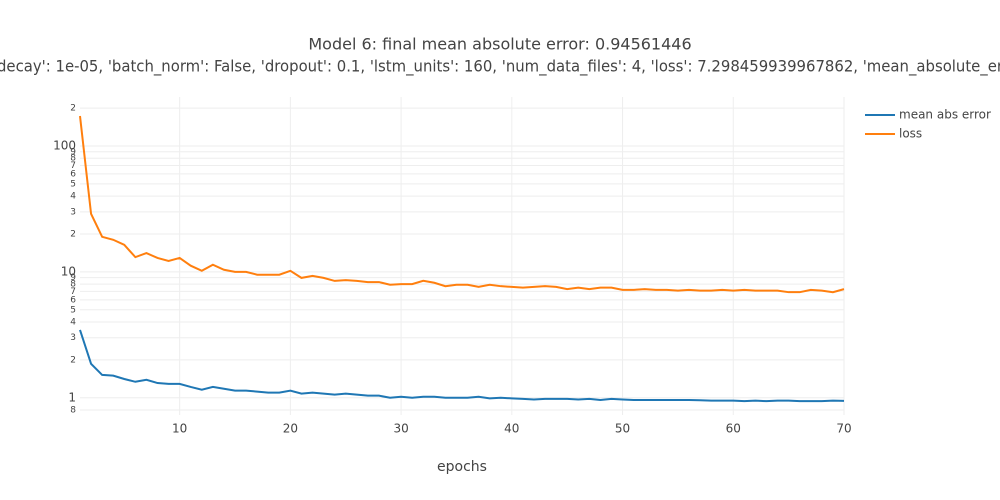  I want to click on series-line, so click(462, 366).